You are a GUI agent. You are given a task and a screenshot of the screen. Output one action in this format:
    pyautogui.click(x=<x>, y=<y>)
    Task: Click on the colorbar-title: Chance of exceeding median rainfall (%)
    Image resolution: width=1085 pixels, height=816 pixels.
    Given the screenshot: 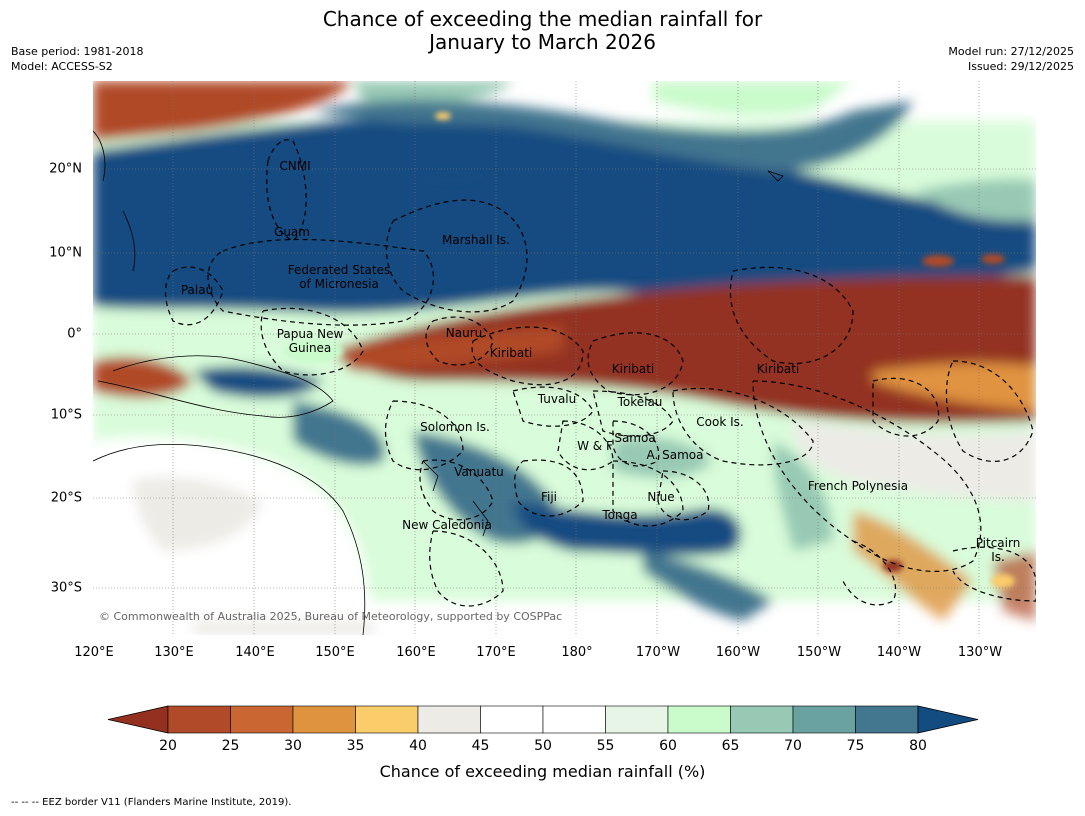 What is the action you would take?
    pyautogui.click(x=542, y=771)
    